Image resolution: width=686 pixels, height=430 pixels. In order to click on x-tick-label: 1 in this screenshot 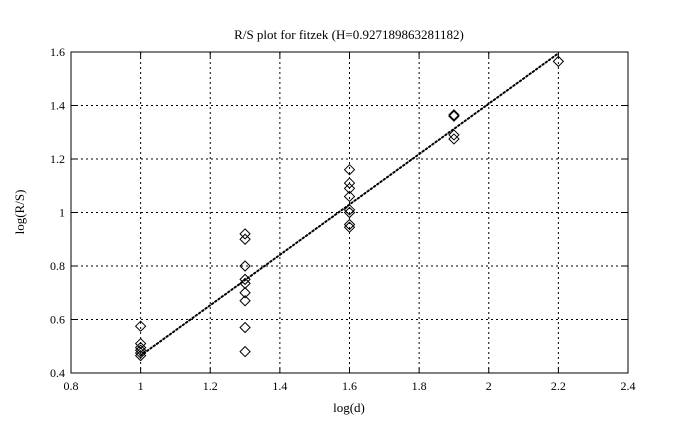, I will do `click(141, 386)`.